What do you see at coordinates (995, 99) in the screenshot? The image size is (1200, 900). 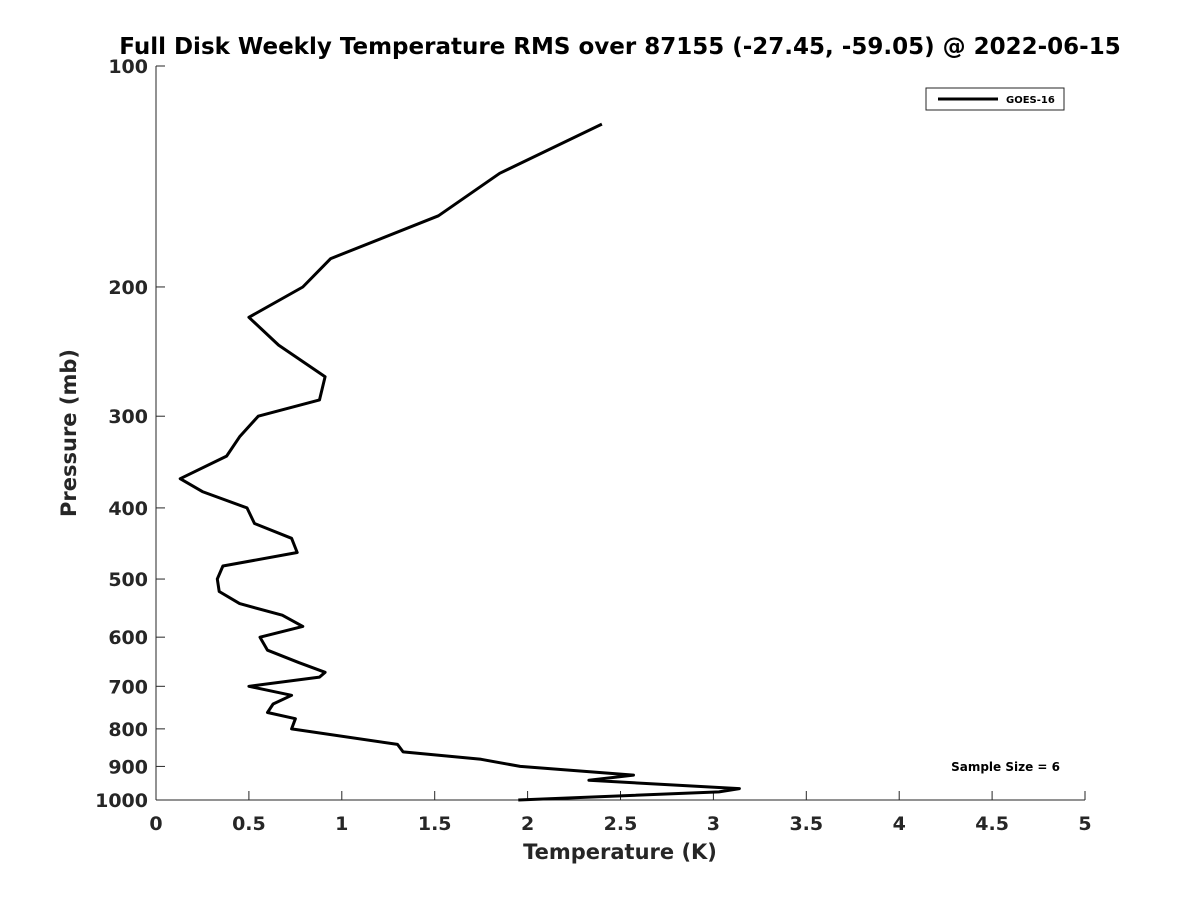 I see `legend: GOES-16` at bounding box center [995, 99].